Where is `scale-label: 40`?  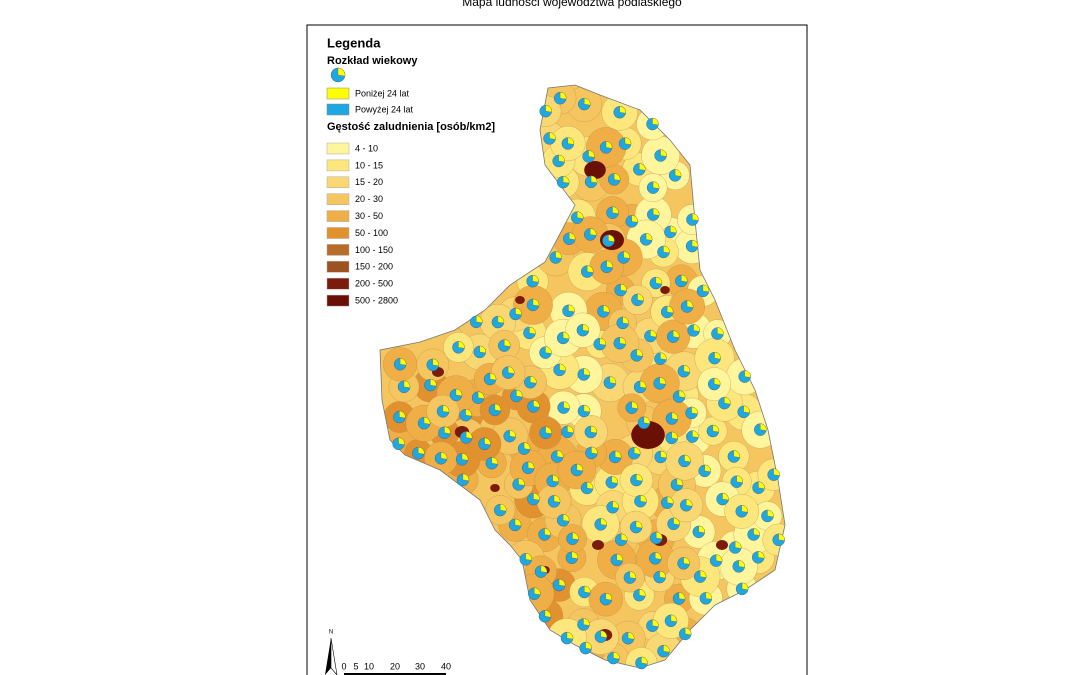
scale-label: 40 is located at coordinates (446, 666).